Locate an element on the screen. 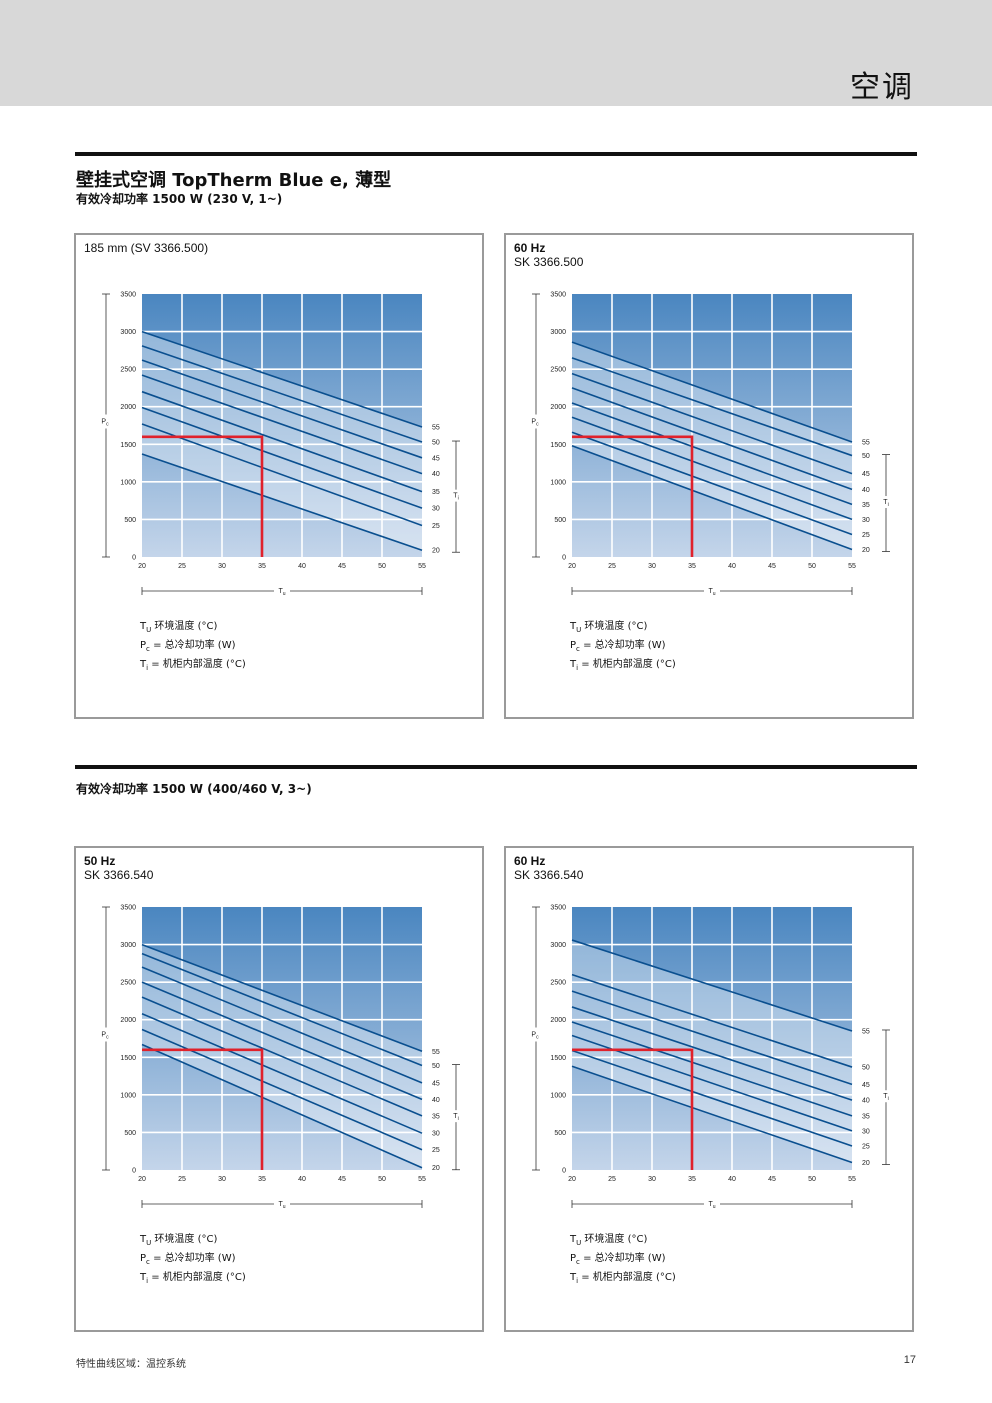 Image resolution: width=992 pixels, height=1403 pixels. ti-label: 40 is located at coordinates (436, 1100).